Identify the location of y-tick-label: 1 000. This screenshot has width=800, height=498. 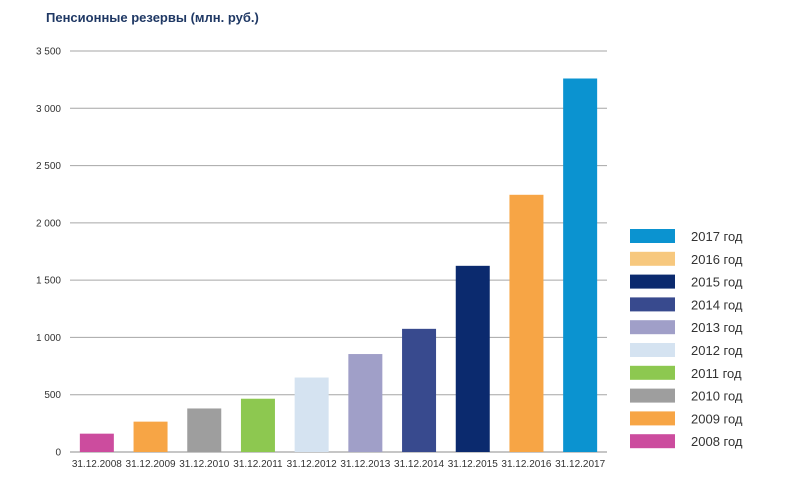
(48, 338).